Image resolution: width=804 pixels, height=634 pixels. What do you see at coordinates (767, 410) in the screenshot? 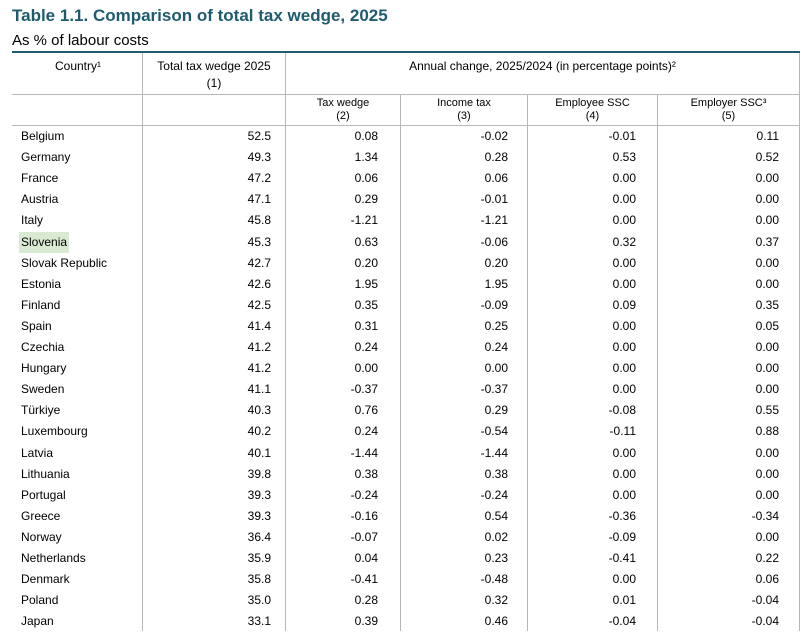
I see `er-cell: 0.55` at bounding box center [767, 410].